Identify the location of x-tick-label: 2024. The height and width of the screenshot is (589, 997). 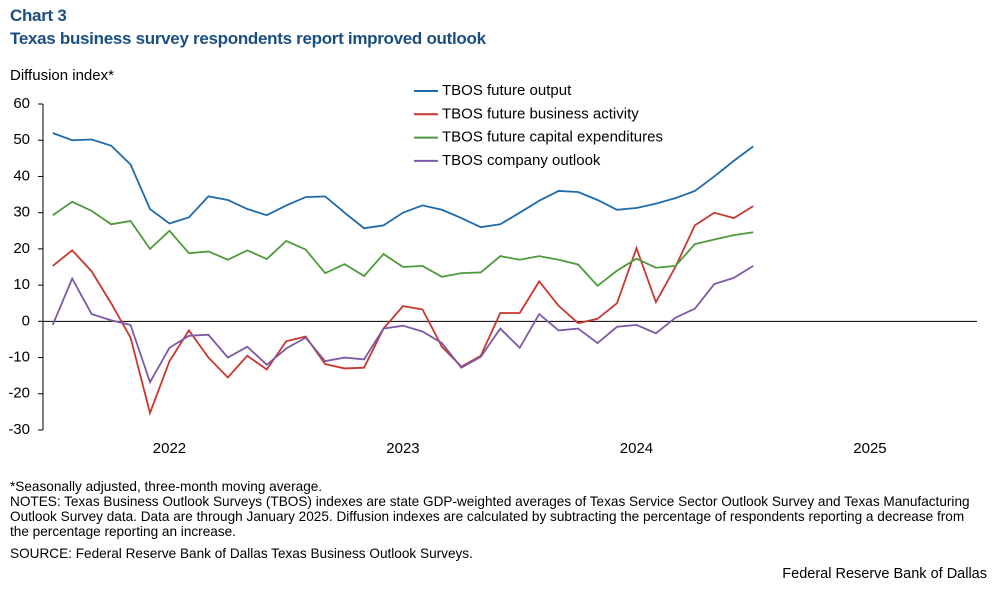
(636, 448).